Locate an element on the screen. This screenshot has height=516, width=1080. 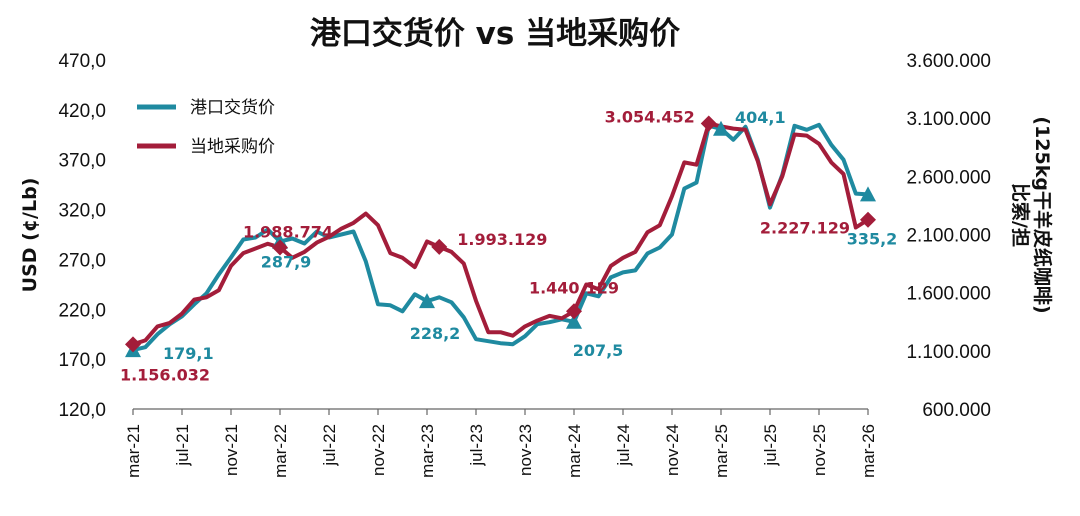
data-label: 2.227.129 is located at coordinates (805, 228).